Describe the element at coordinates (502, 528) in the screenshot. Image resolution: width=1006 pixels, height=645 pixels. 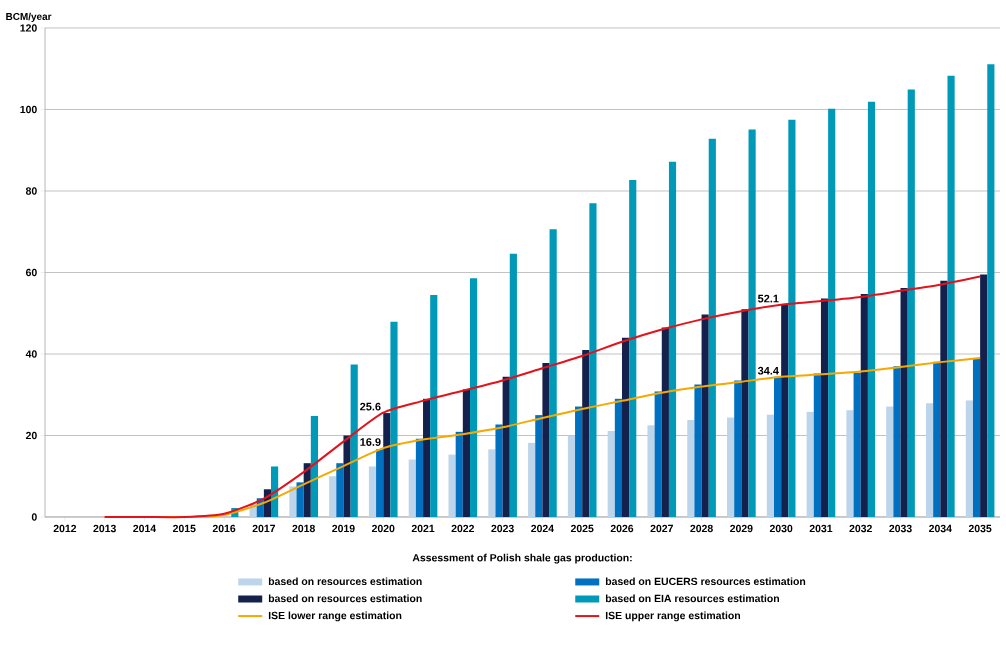
I see `x-tick-label: 2023` at that location.